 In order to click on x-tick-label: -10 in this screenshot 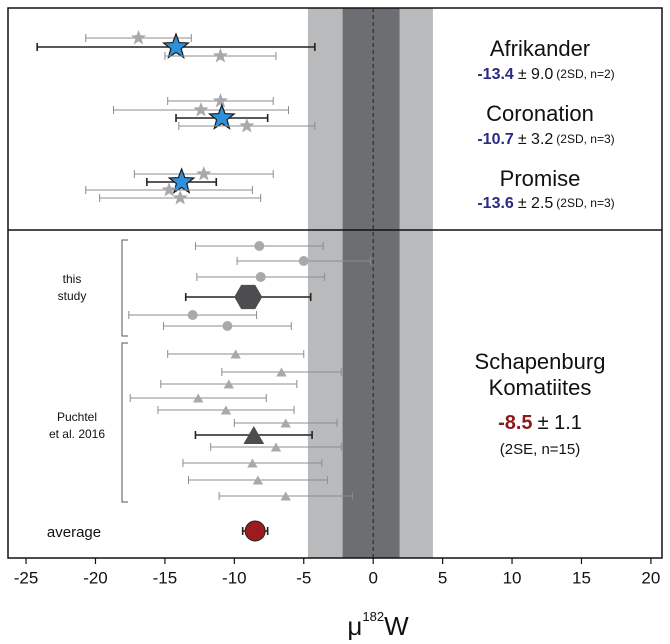, I will do `click(234, 577)`.